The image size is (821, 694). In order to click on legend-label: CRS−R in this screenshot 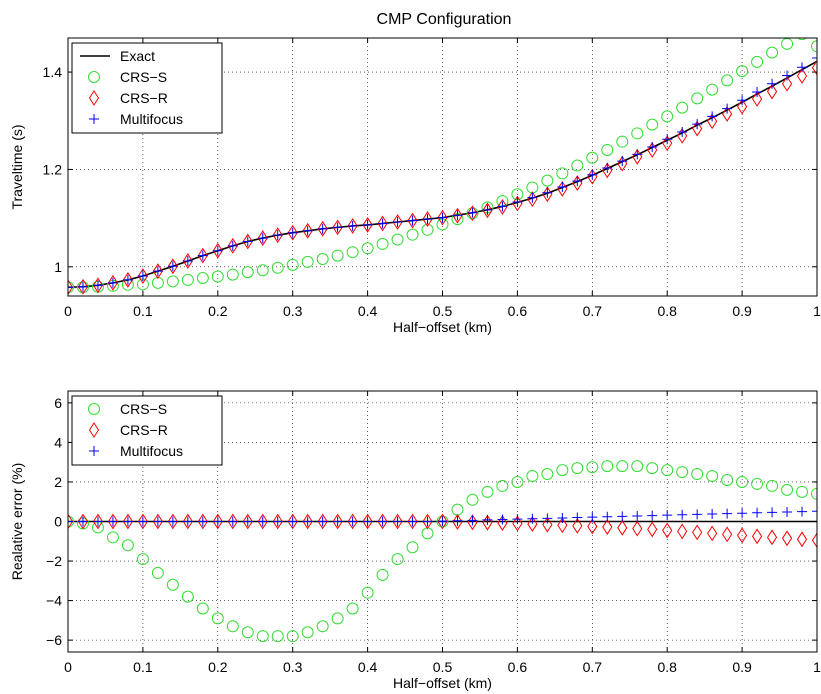, I will do `click(144, 98)`.